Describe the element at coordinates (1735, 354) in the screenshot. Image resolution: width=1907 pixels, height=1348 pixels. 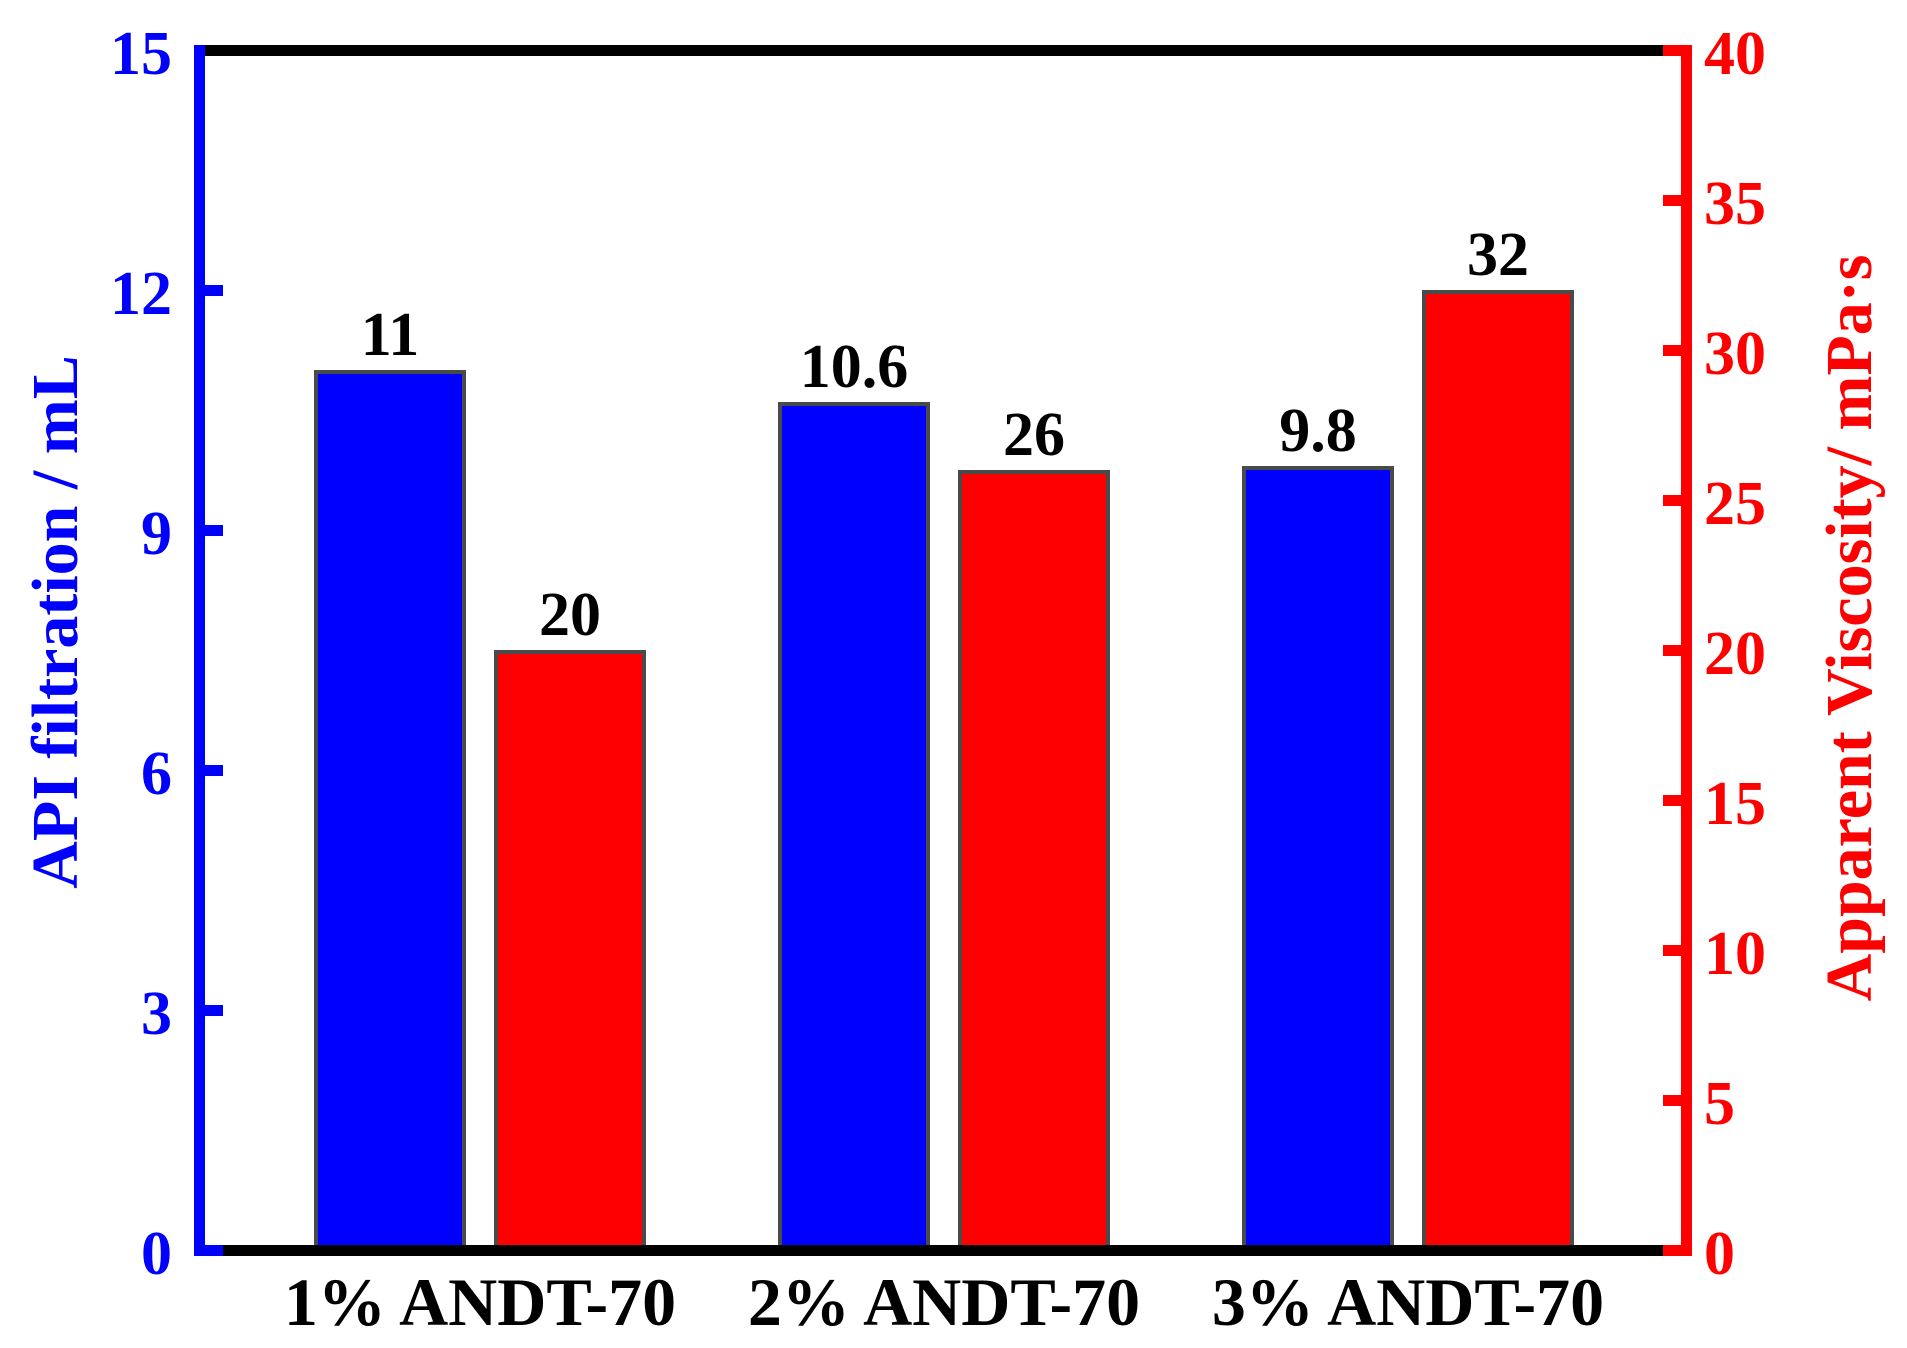
I see `right-tick-label: 30` at that location.